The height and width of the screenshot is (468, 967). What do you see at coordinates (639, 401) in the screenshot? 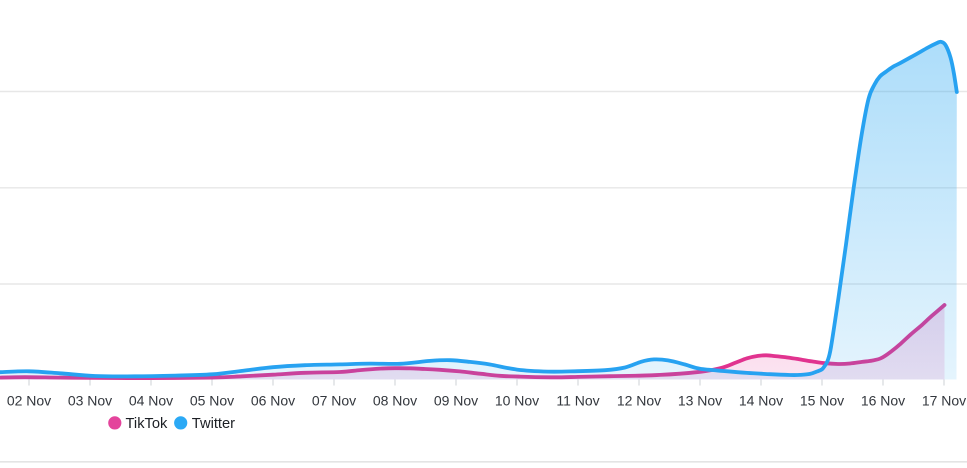
I see `svg-text: 12 Nov` at bounding box center [639, 401].